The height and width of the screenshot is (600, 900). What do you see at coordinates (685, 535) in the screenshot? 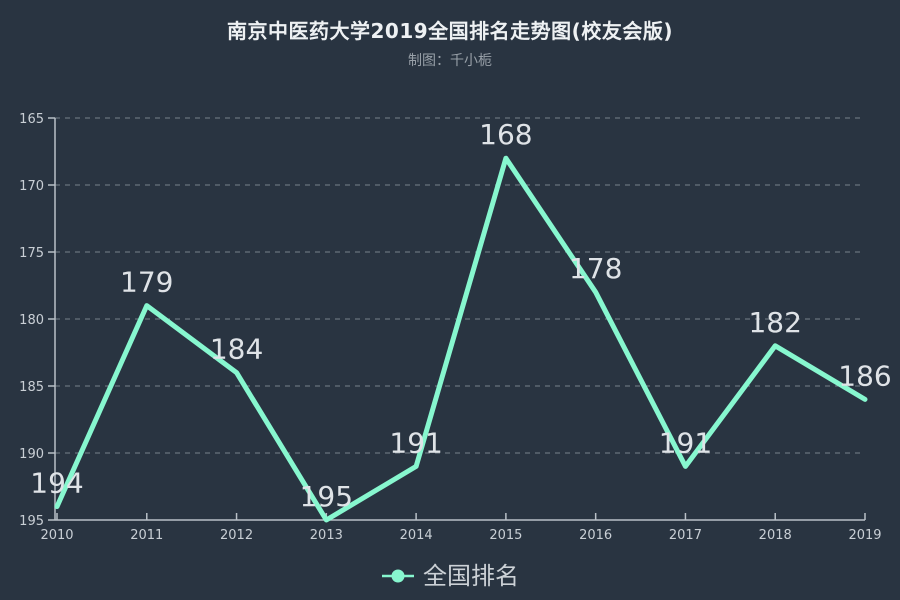
I see `x-tick-label: 2017` at bounding box center [685, 535].